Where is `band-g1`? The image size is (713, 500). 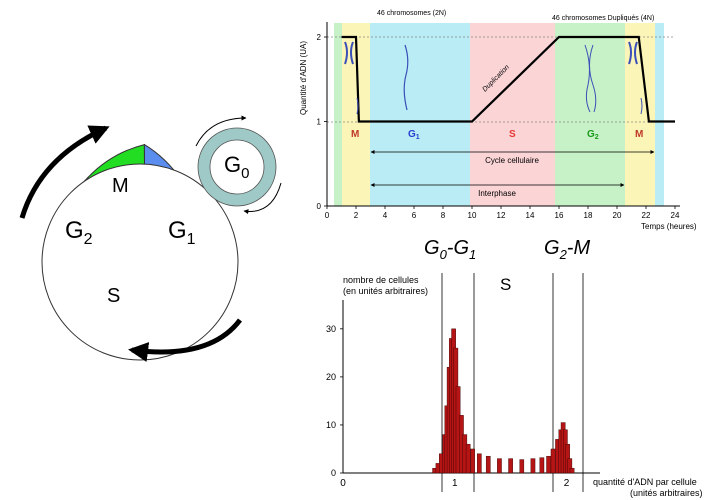
band-g1 is located at coordinates (420, 114).